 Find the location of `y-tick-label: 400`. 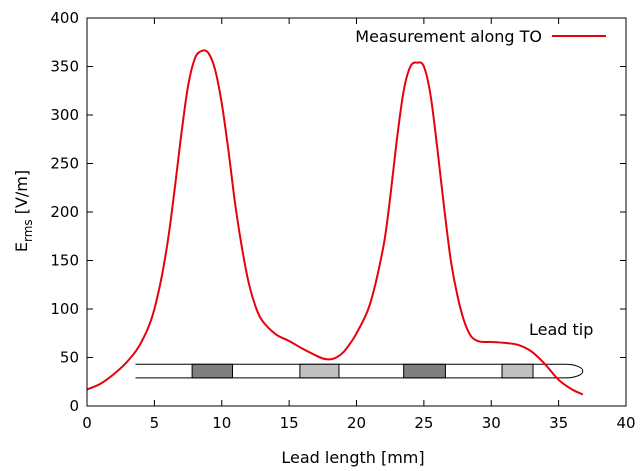

y-tick-label: 400 is located at coordinates (64, 18).